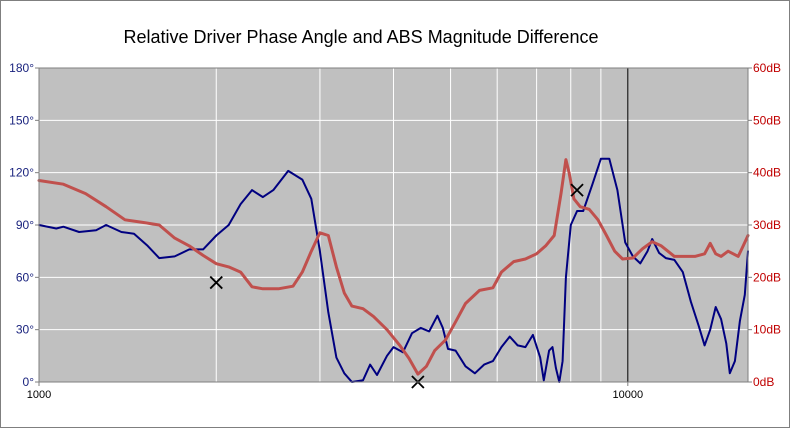  What do you see at coordinates (25, 330) in the screenshot?
I see `left-tick-label: 30°` at bounding box center [25, 330].